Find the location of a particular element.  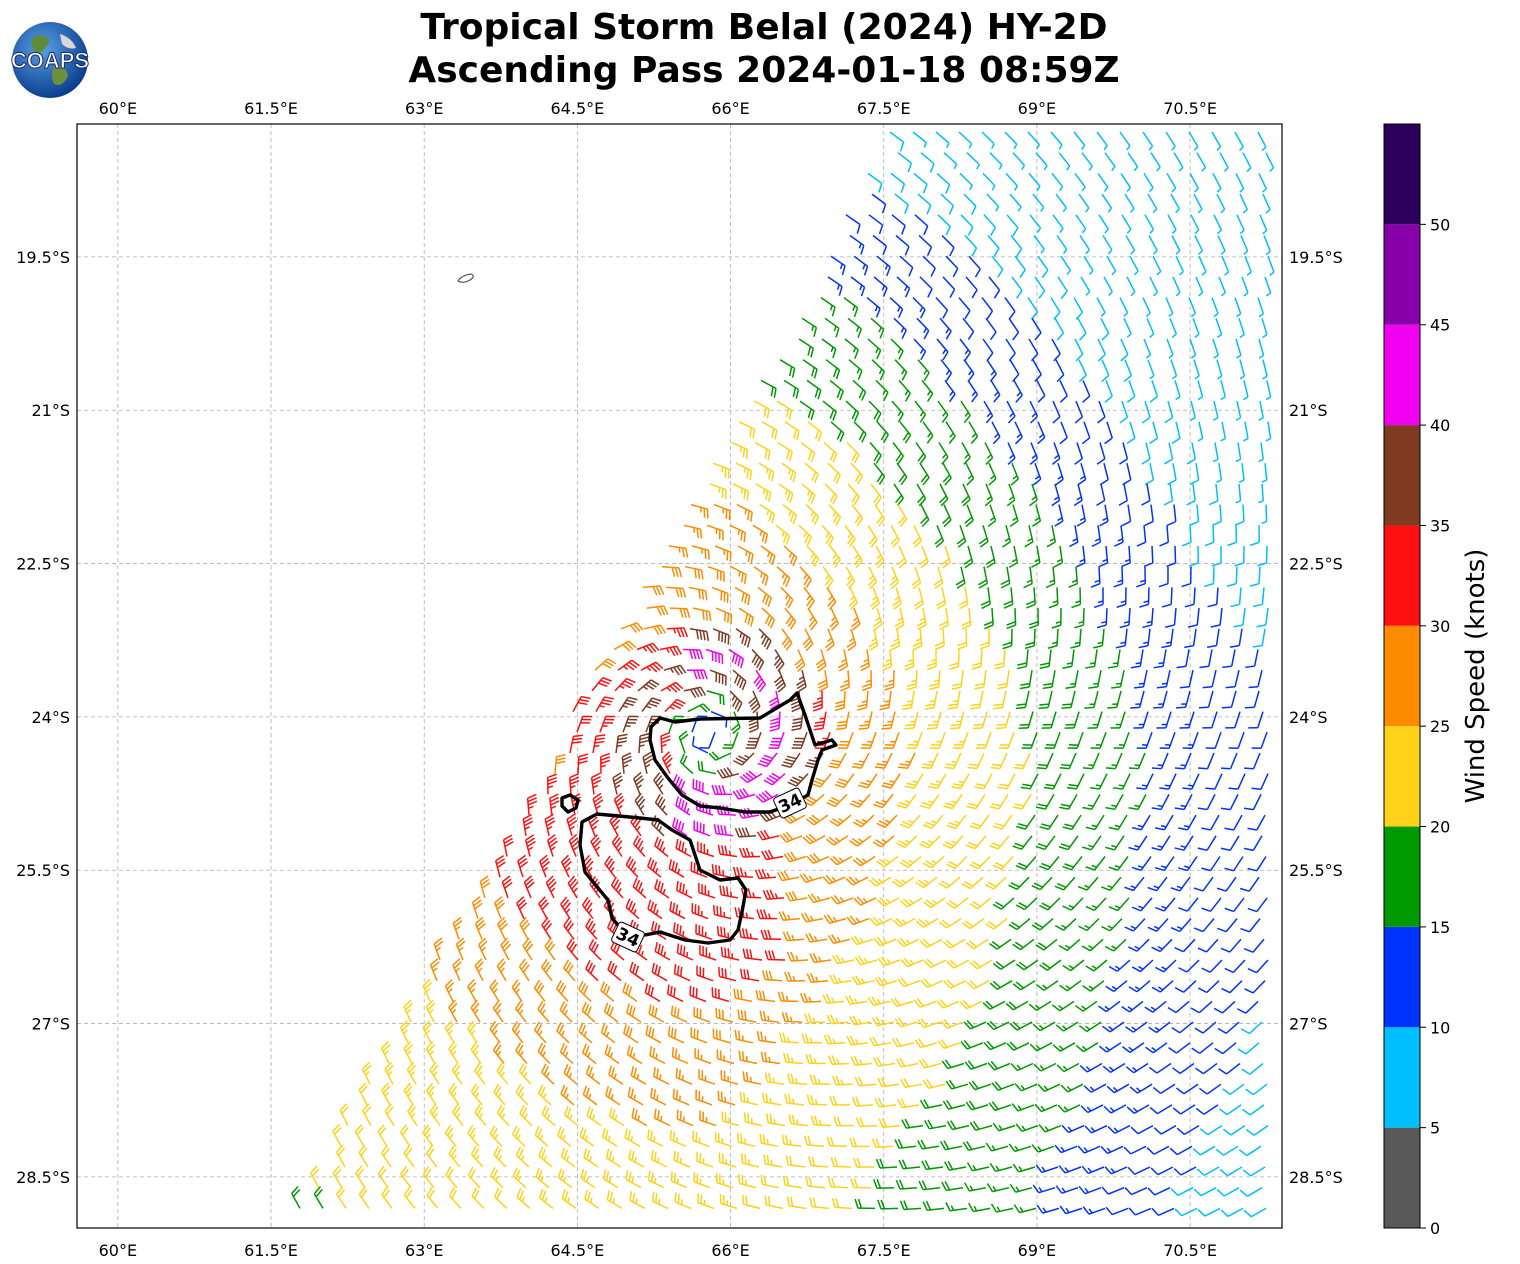

coaps-logo: COAPS is located at coordinates (50, 60).